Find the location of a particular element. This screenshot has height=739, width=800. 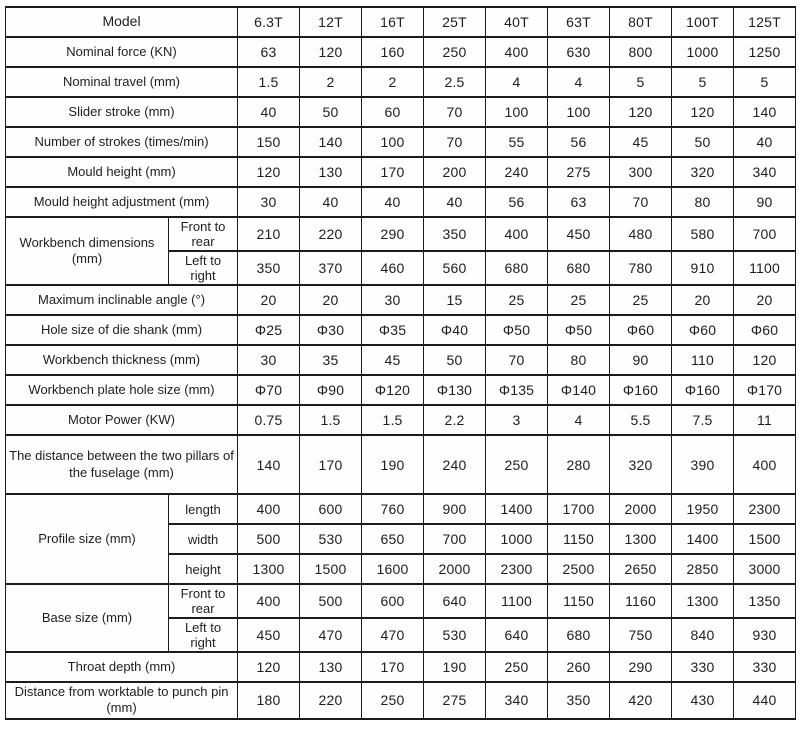

spec-value-cell: 330 is located at coordinates (703, 667).